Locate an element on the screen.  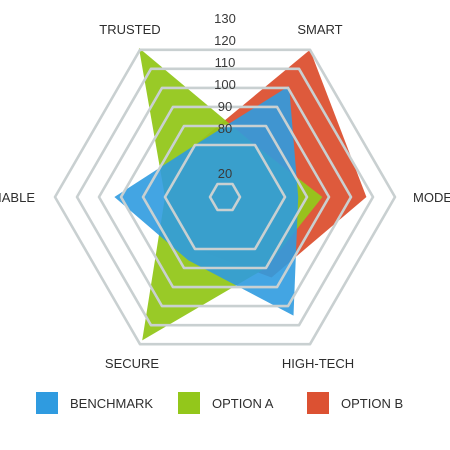
ring-tick-label: 90 is located at coordinates (225, 106).